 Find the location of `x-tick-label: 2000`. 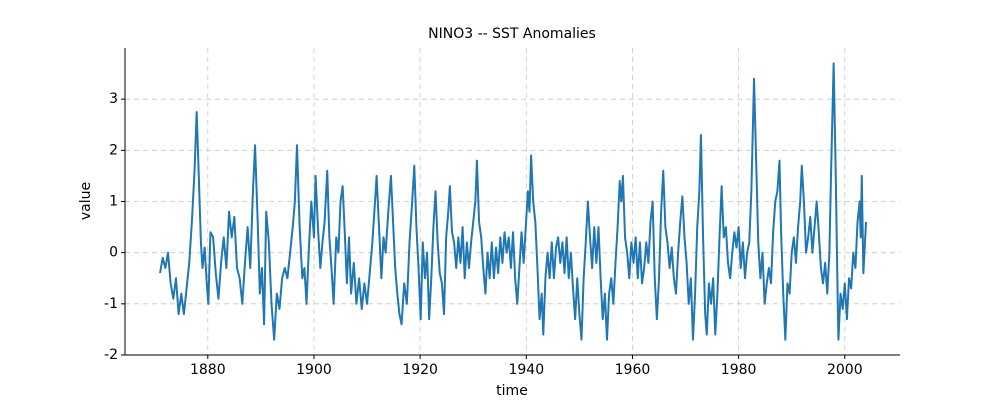

x-tick-label: 2000 is located at coordinates (845, 370).